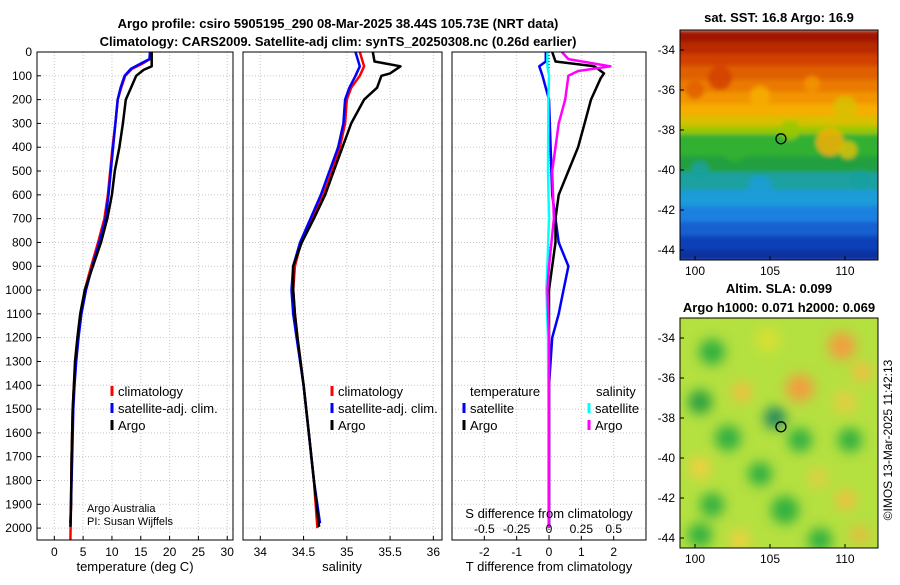 This screenshot has height=585, width=900. Describe the element at coordinates (779, 307) in the screenshot. I see `sla-map-title-line2: Argo h1000: 0.071 h2000: 0.069` at that location.